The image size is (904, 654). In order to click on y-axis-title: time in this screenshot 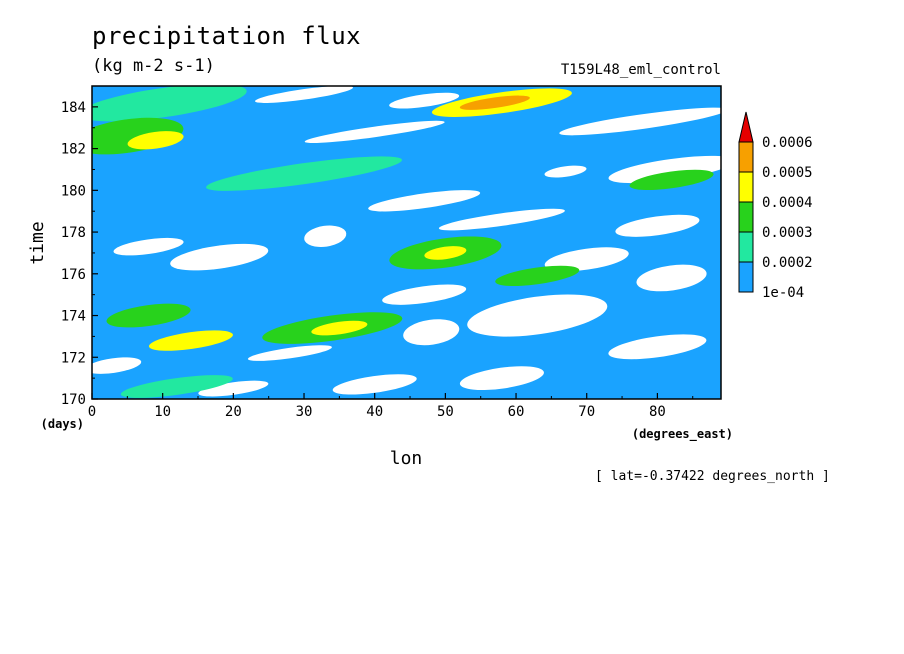, I will do `click(37, 242)`.